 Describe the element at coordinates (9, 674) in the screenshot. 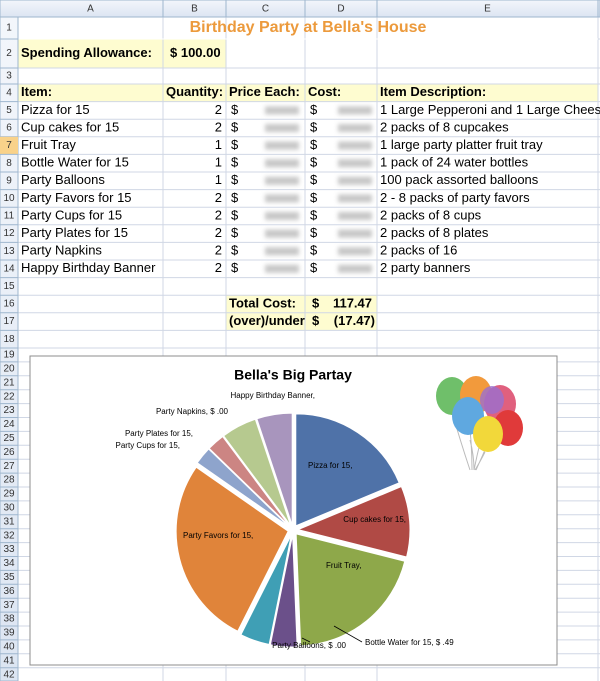

I see `row-header: 42` at that location.